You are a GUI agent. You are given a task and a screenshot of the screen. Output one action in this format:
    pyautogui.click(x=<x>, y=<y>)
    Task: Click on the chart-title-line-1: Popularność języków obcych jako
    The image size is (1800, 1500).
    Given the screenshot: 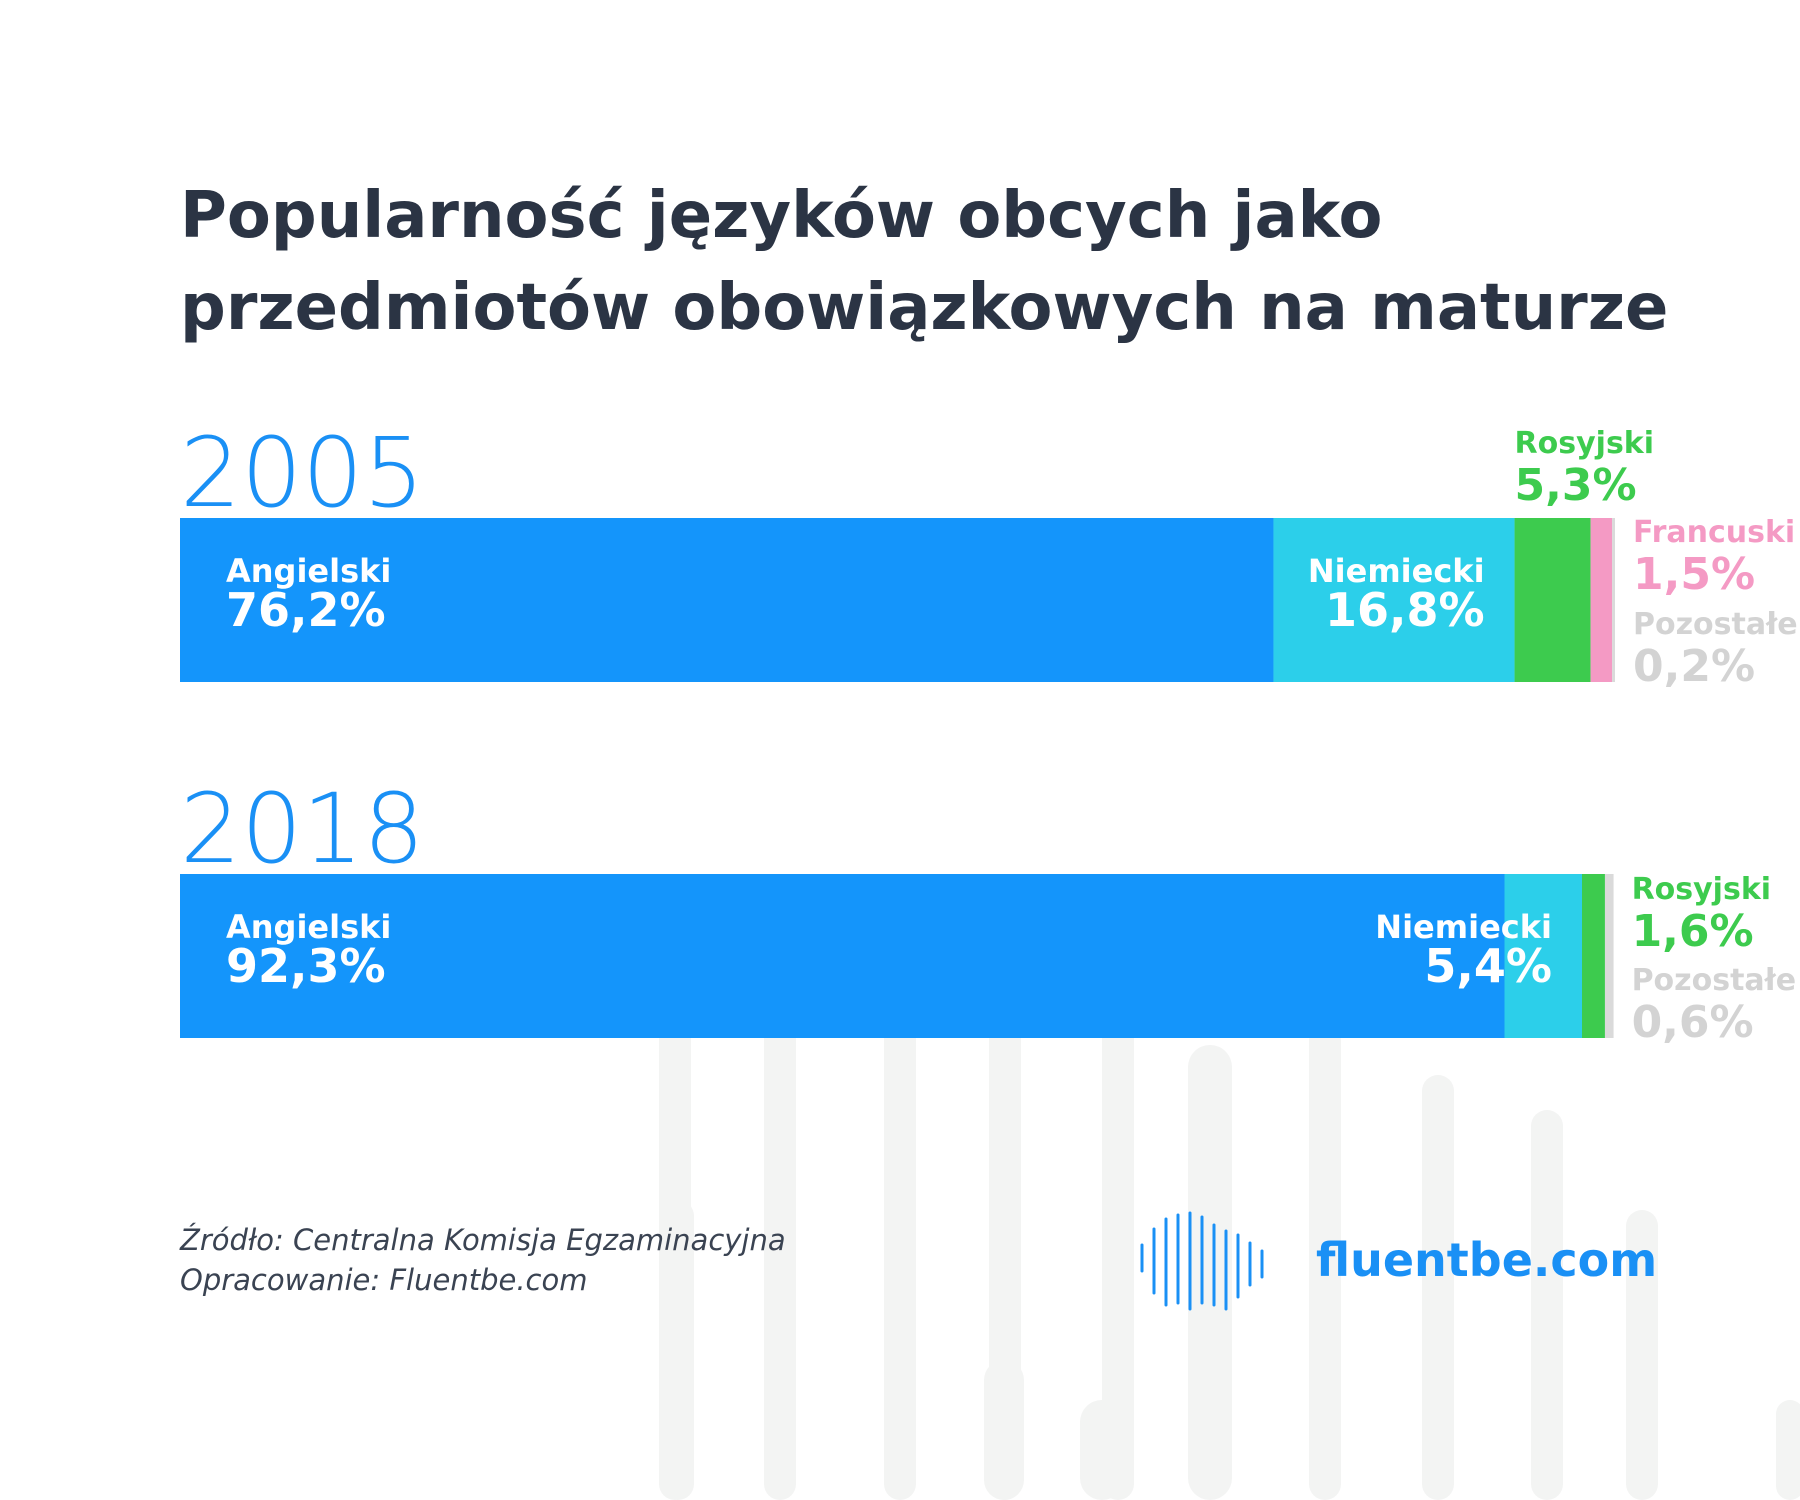 What is the action you would take?
    pyautogui.click(x=781, y=216)
    